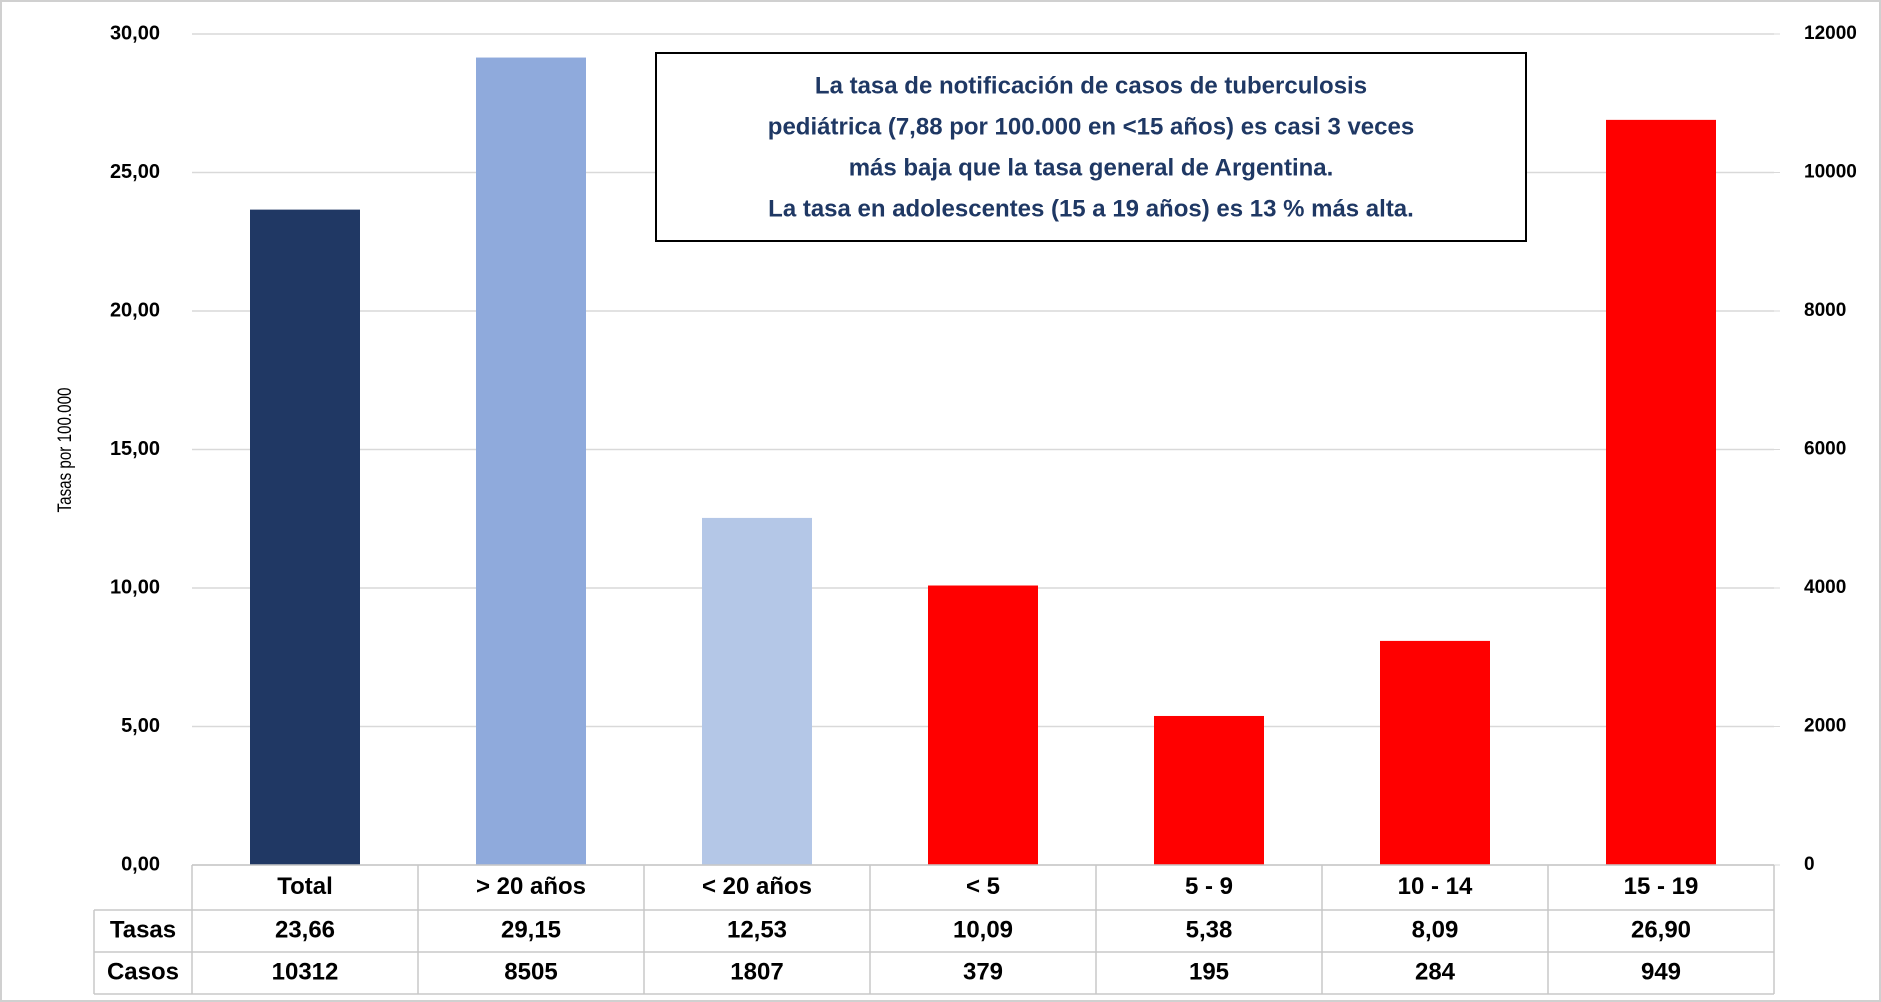 This screenshot has height=1002, width=1881. I want to click on y2-tick-label: 6000, so click(1825, 449).